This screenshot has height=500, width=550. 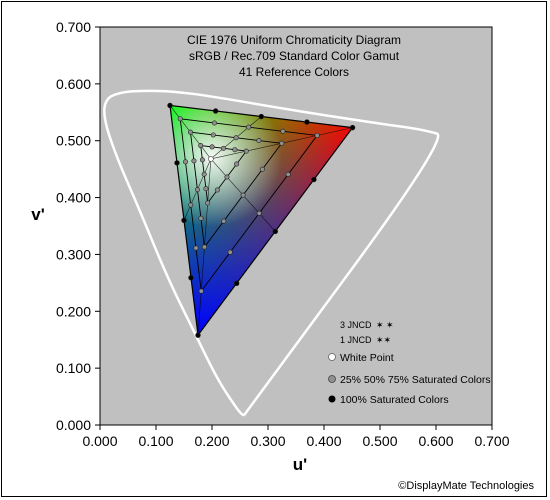 I want to click on legend-jncd-1-symbol: ✶✶, so click(x=383, y=340).